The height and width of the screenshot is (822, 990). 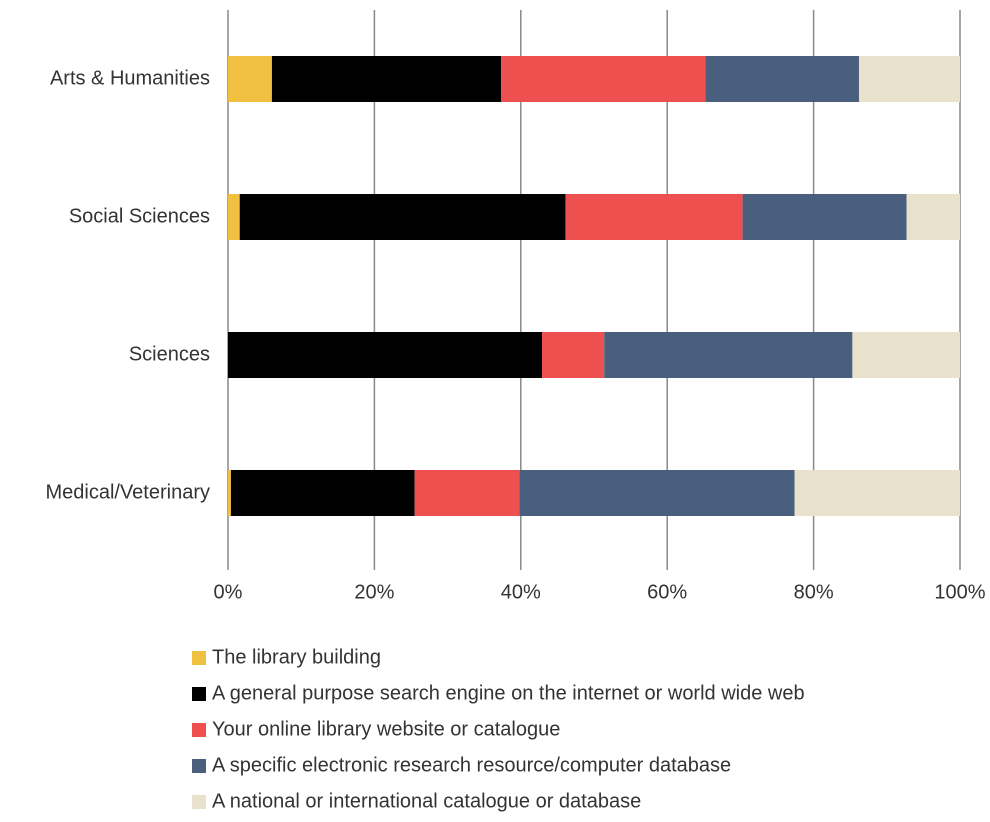 What do you see at coordinates (228, 592) in the screenshot?
I see `x-tick-label: 0%` at bounding box center [228, 592].